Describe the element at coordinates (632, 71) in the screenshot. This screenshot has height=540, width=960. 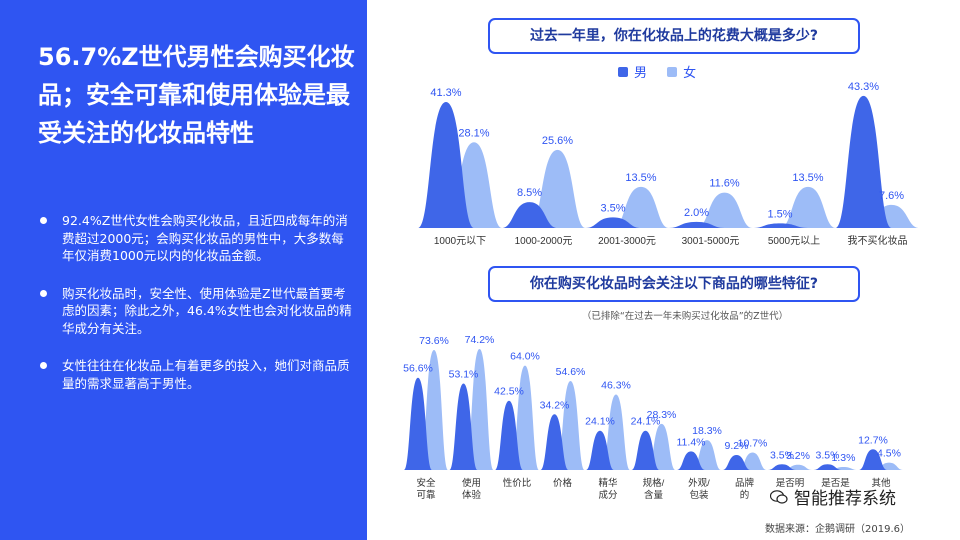
I see `legend-item-male: 男` at that location.